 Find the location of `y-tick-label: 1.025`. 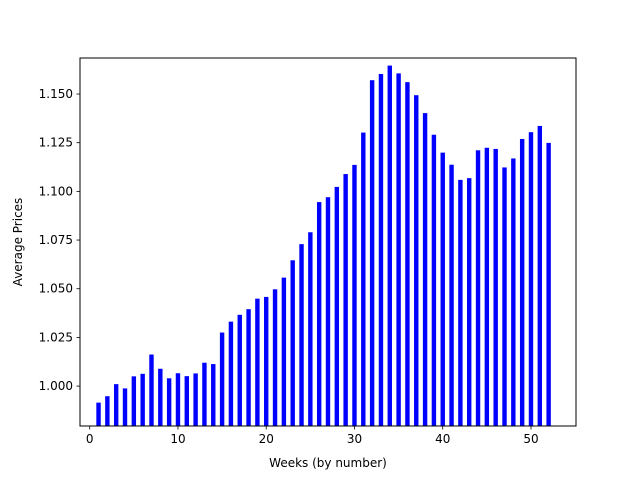

y-tick-label: 1.025 is located at coordinates (56, 337).